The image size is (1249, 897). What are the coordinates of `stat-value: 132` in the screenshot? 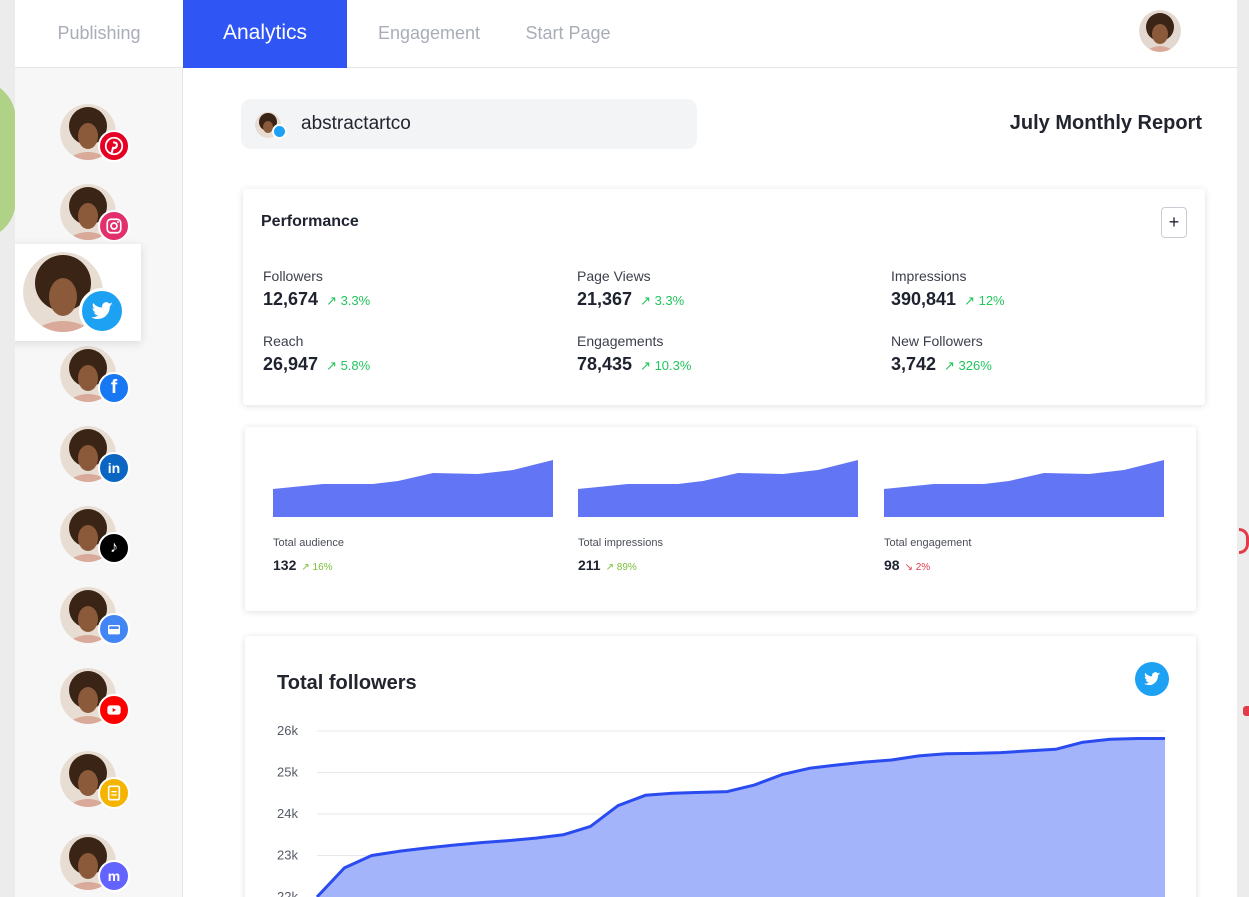 It's located at (285, 565).